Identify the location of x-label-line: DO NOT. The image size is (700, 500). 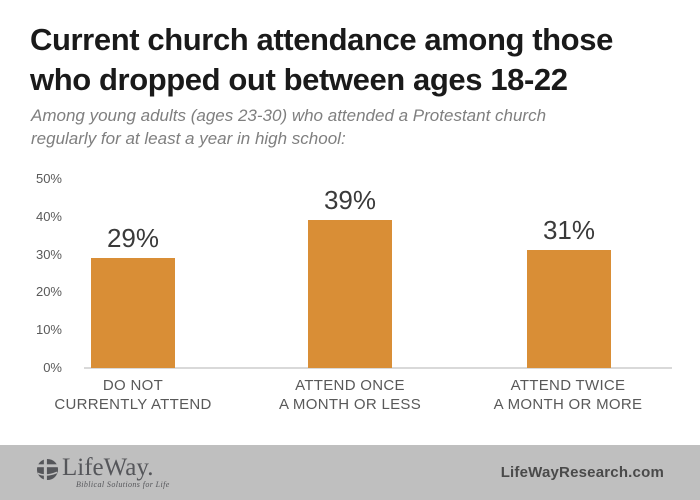
(133, 385).